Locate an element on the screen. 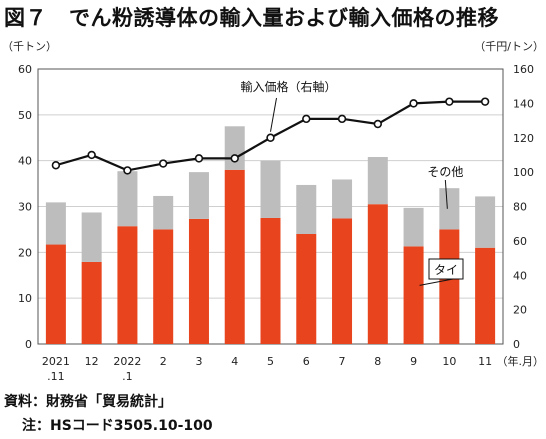 The width and height of the screenshot is (546, 439). x-tick-label-sub: .11 is located at coordinates (56, 375).